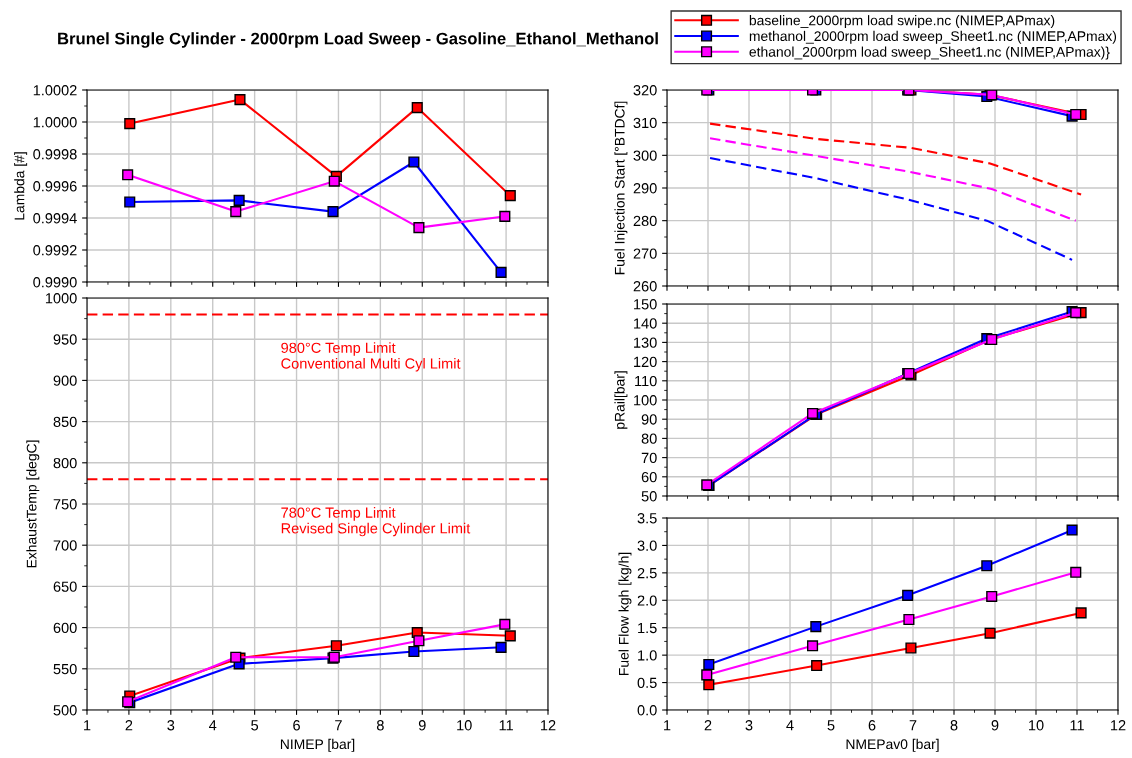 The width and height of the screenshot is (1132, 758). What do you see at coordinates (645, 253) in the screenshot?
I see `y-tick-label: 270` at bounding box center [645, 253].